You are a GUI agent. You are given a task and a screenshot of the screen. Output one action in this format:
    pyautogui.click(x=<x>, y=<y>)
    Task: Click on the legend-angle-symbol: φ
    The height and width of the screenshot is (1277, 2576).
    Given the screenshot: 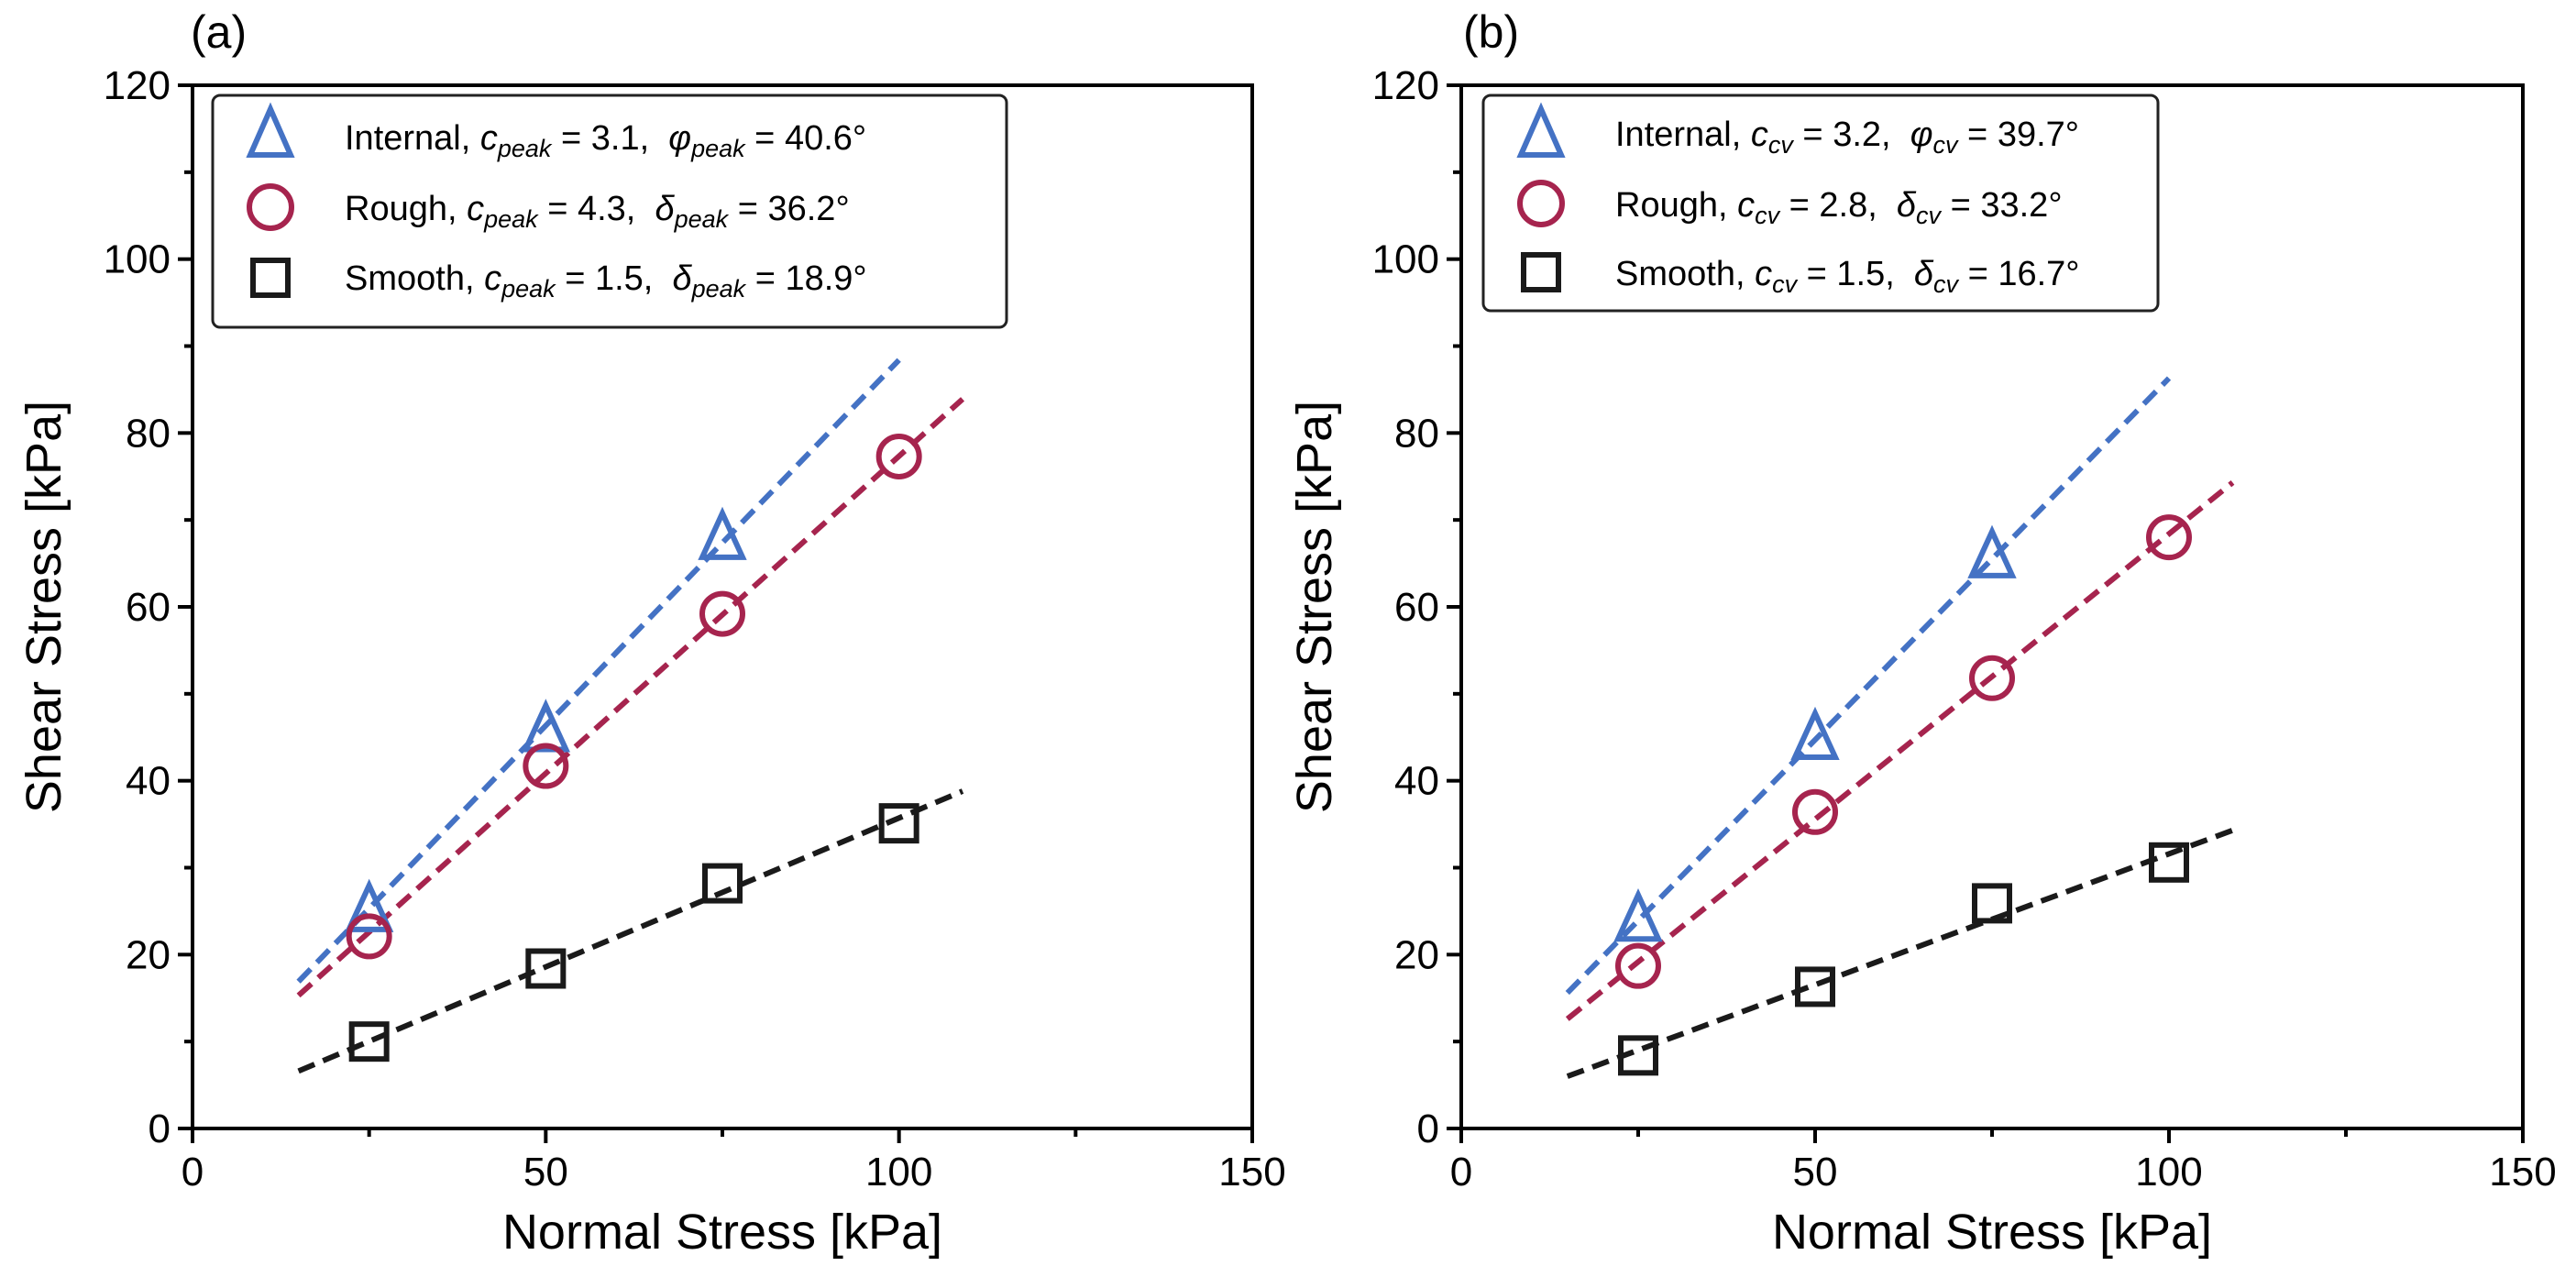 What is the action you would take?
    pyautogui.click(x=679, y=138)
    